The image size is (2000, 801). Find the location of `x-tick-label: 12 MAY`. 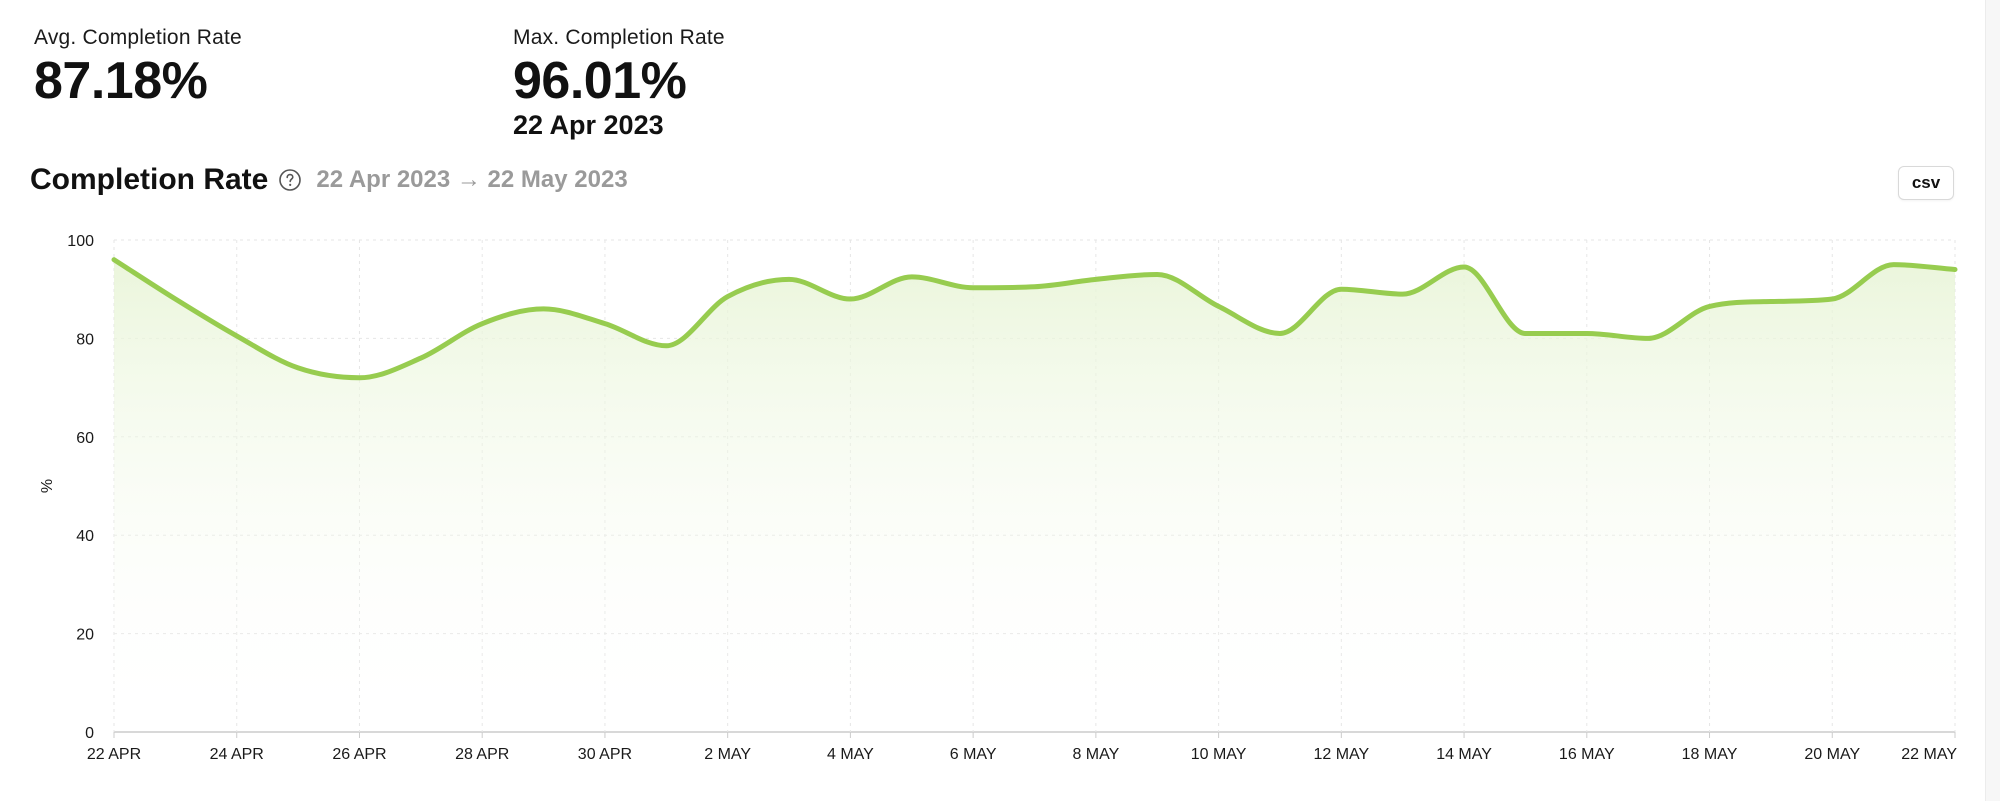

x-tick-label: 12 MAY is located at coordinates (1341, 754).